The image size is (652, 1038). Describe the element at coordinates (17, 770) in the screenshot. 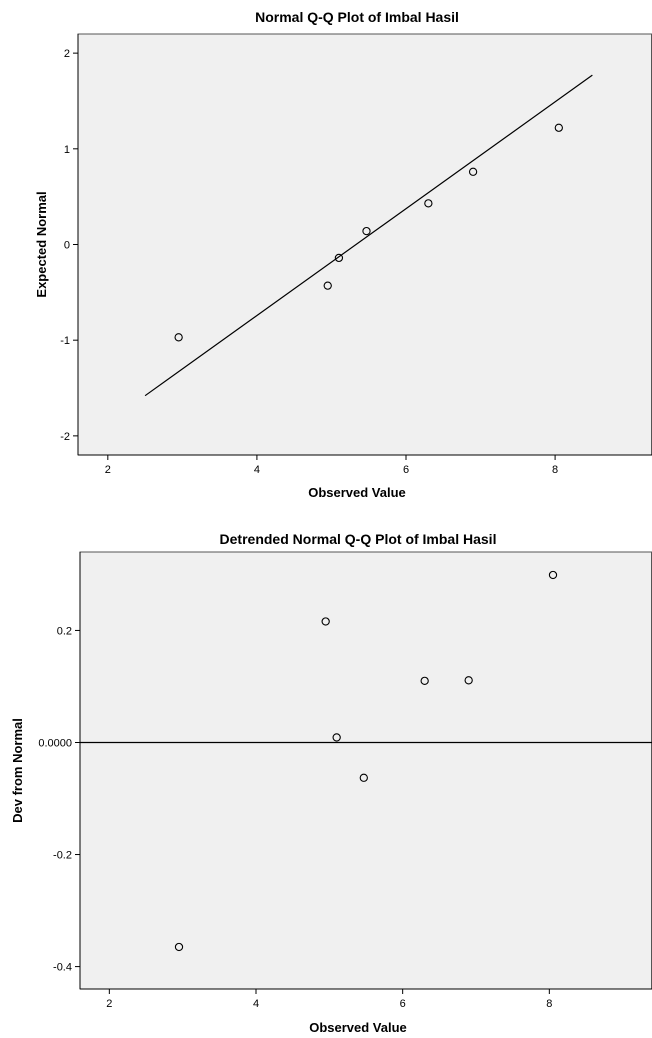

I see `detrended-y-axis-label: Dev from Normal` at that location.